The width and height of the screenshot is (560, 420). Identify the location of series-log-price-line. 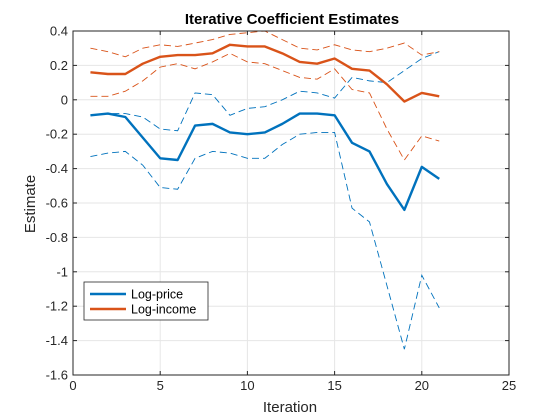
(265, 162).